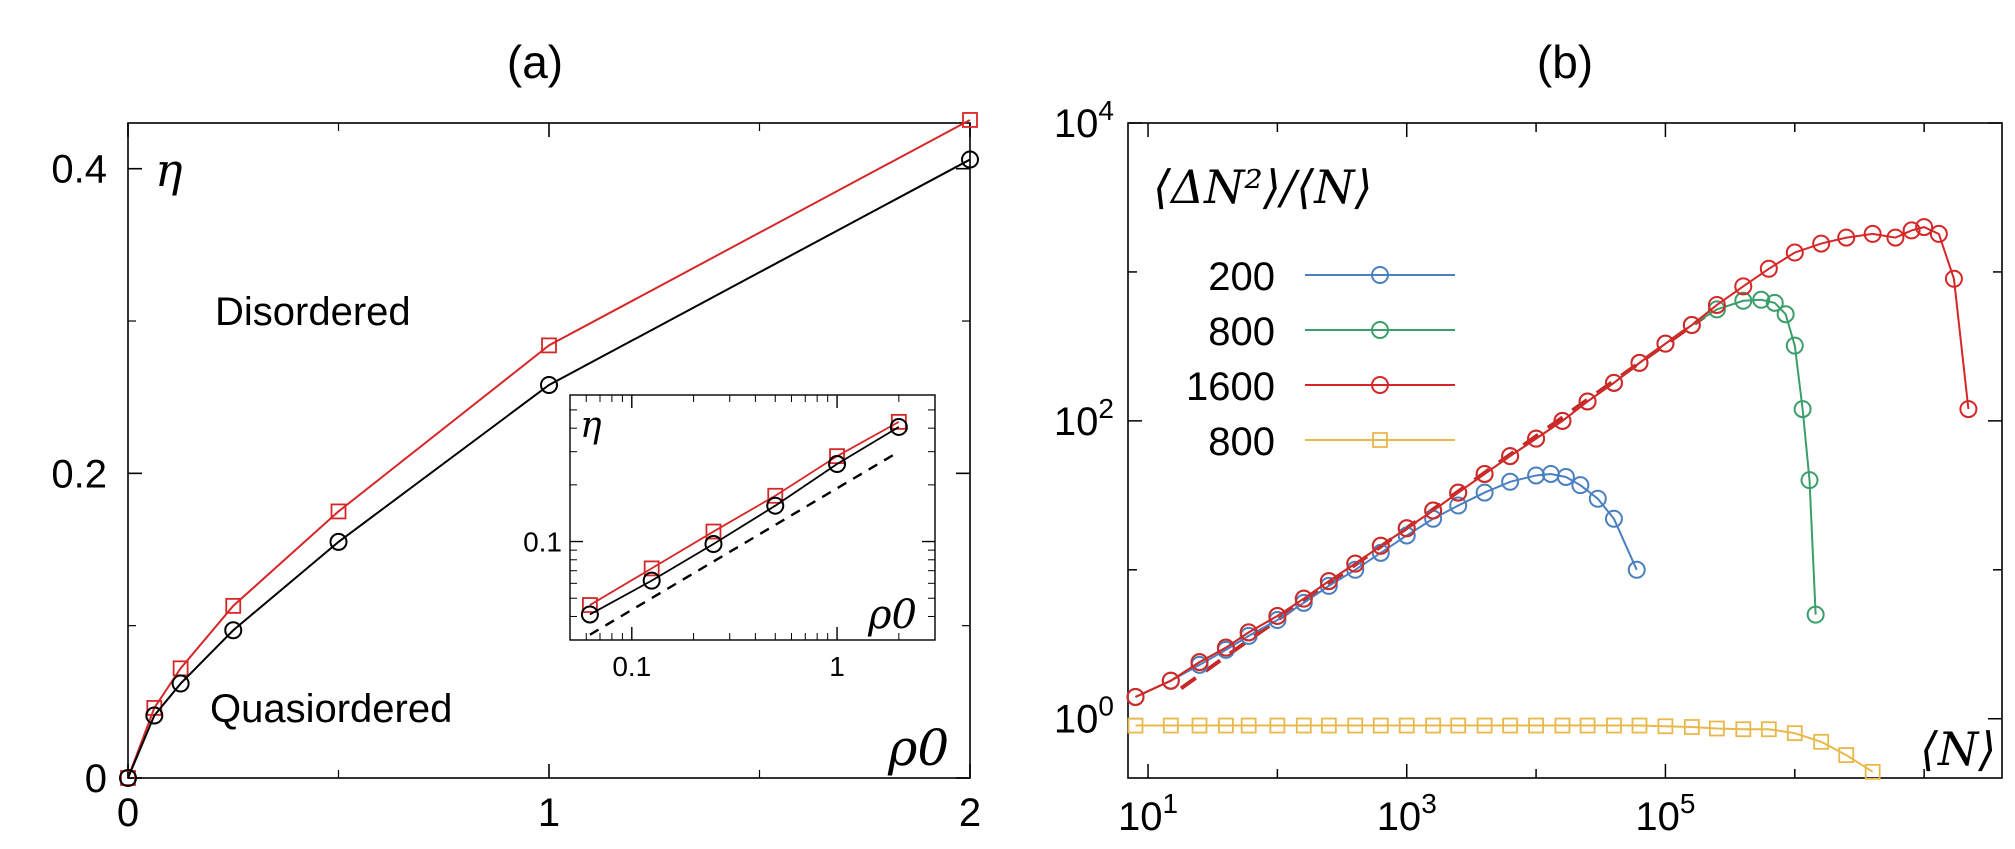 This screenshot has width=2015, height=849. I want to click on y-tick-label: 10⁰, so click(1084, 716).